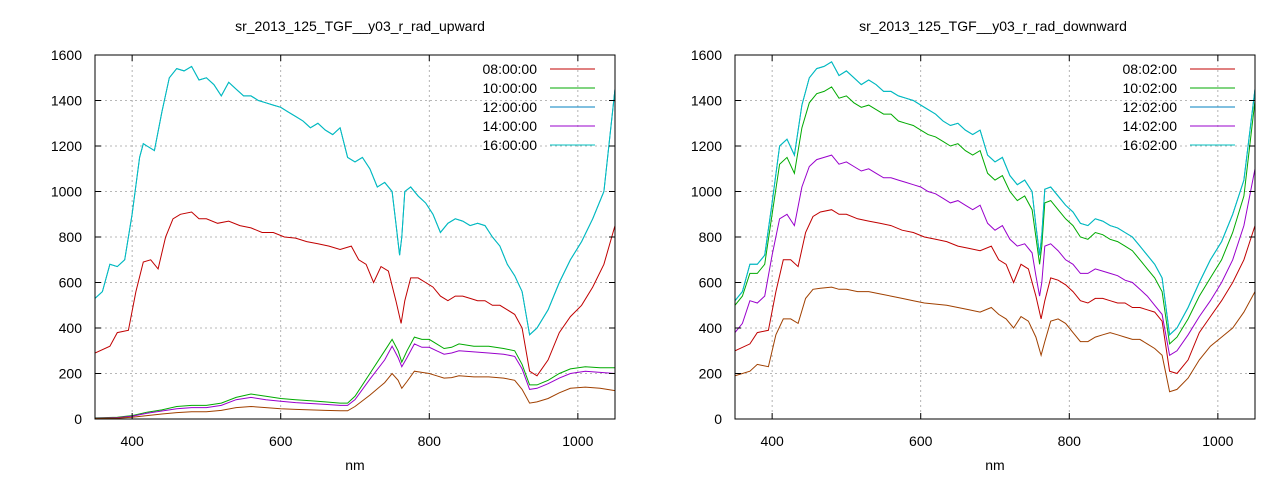 This screenshot has height=480, width=1280. Describe the element at coordinates (1150, 126) in the screenshot. I see `legend-label: 14:02:00` at that location.